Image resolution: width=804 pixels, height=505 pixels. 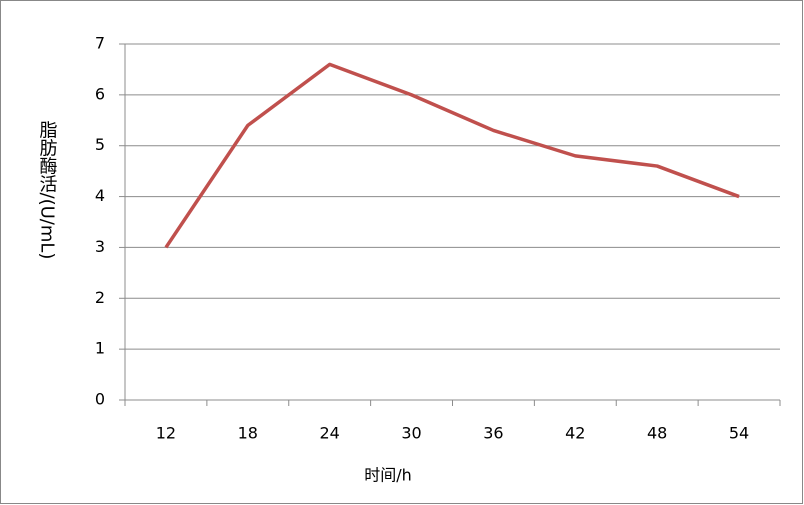 I want to click on x-tick-label: 42, so click(x=575, y=433).